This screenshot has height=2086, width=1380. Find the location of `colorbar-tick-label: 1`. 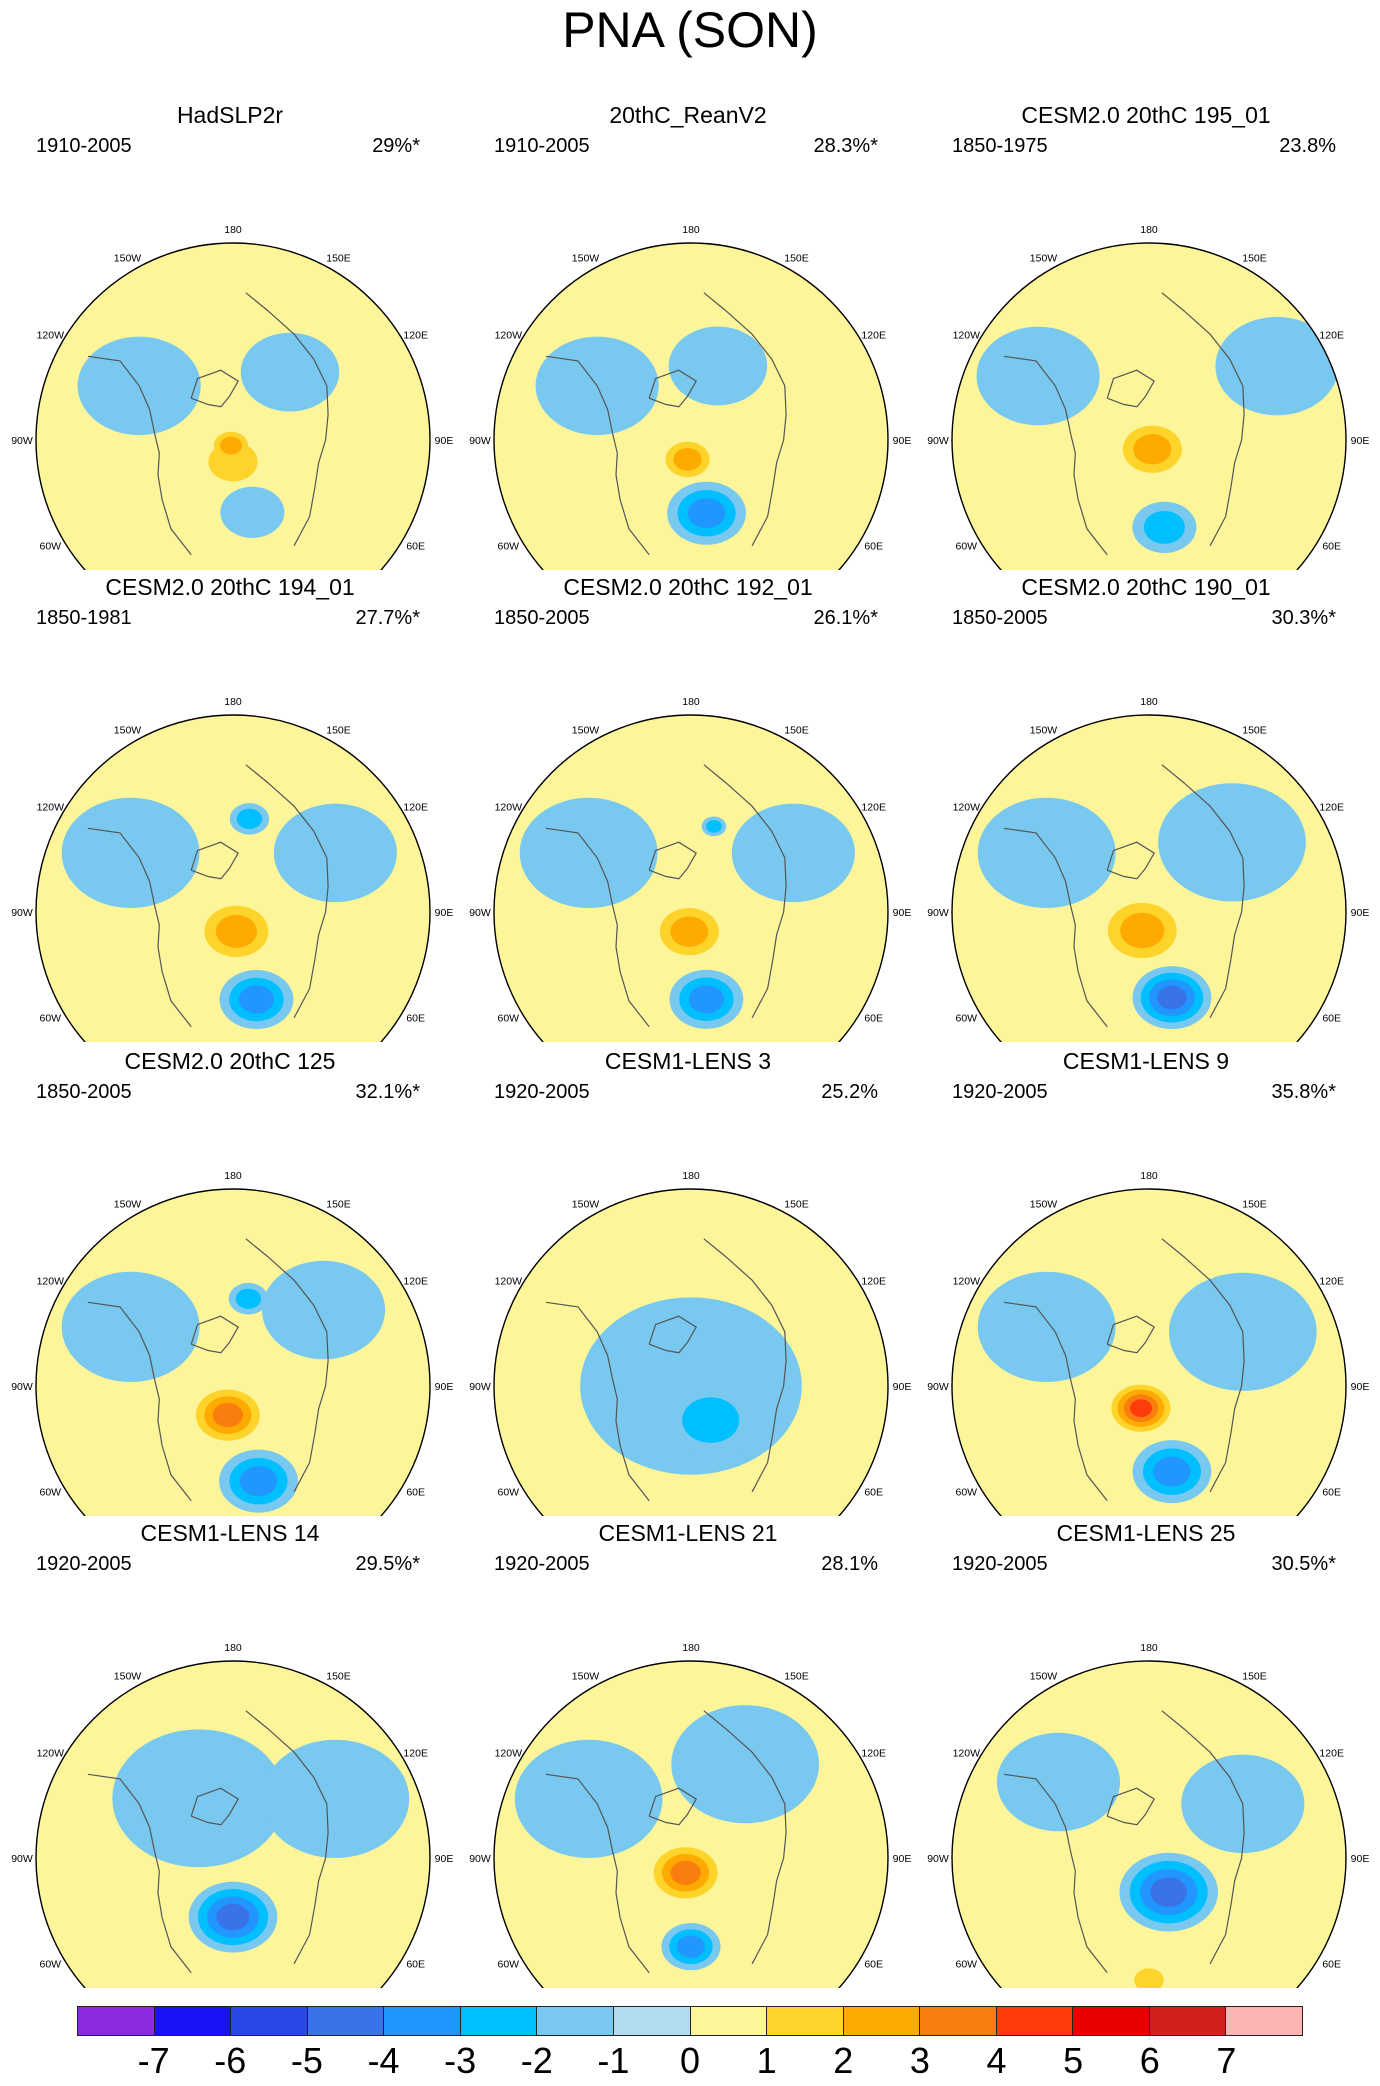

colorbar-tick-label: 1 is located at coordinates (766, 2060).